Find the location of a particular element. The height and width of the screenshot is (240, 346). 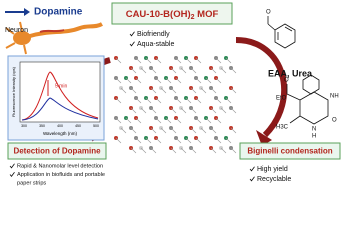

mof-structure is located at coordinates (175, 105).